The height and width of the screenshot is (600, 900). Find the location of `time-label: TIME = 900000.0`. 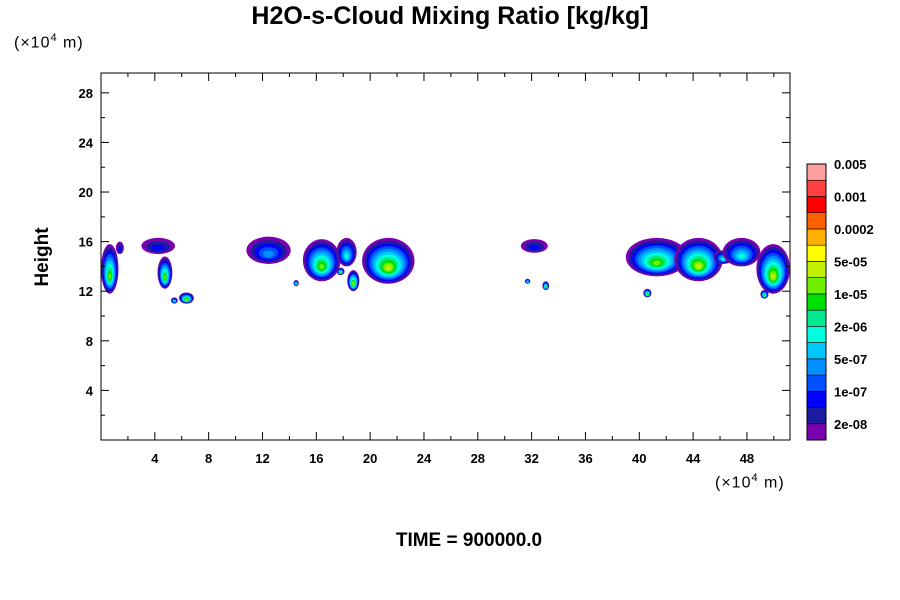

time-label: TIME = 900000.0 is located at coordinates (469, 540).